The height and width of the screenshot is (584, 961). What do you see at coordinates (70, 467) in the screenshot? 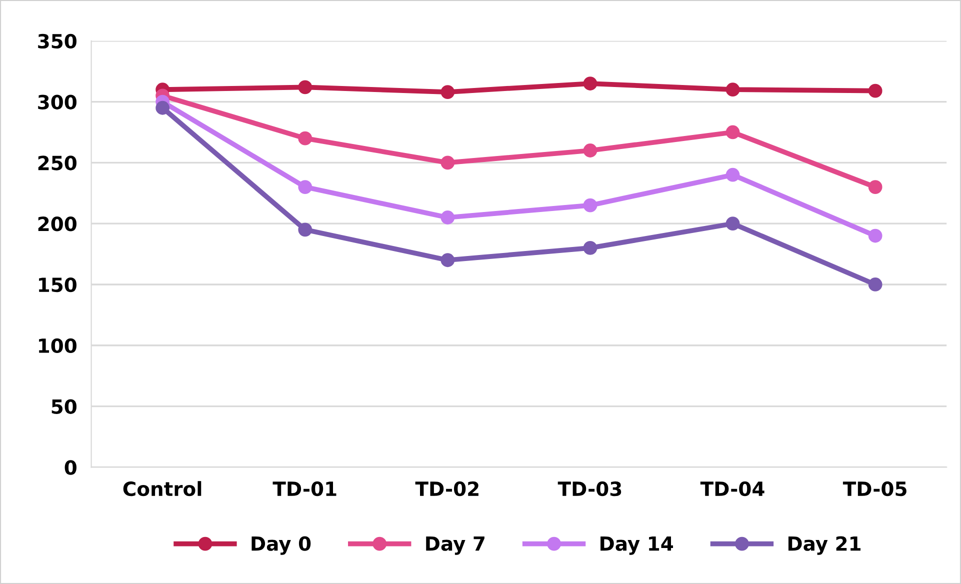
I see `y-tick-label: 0` at bounding box center [70, 467].